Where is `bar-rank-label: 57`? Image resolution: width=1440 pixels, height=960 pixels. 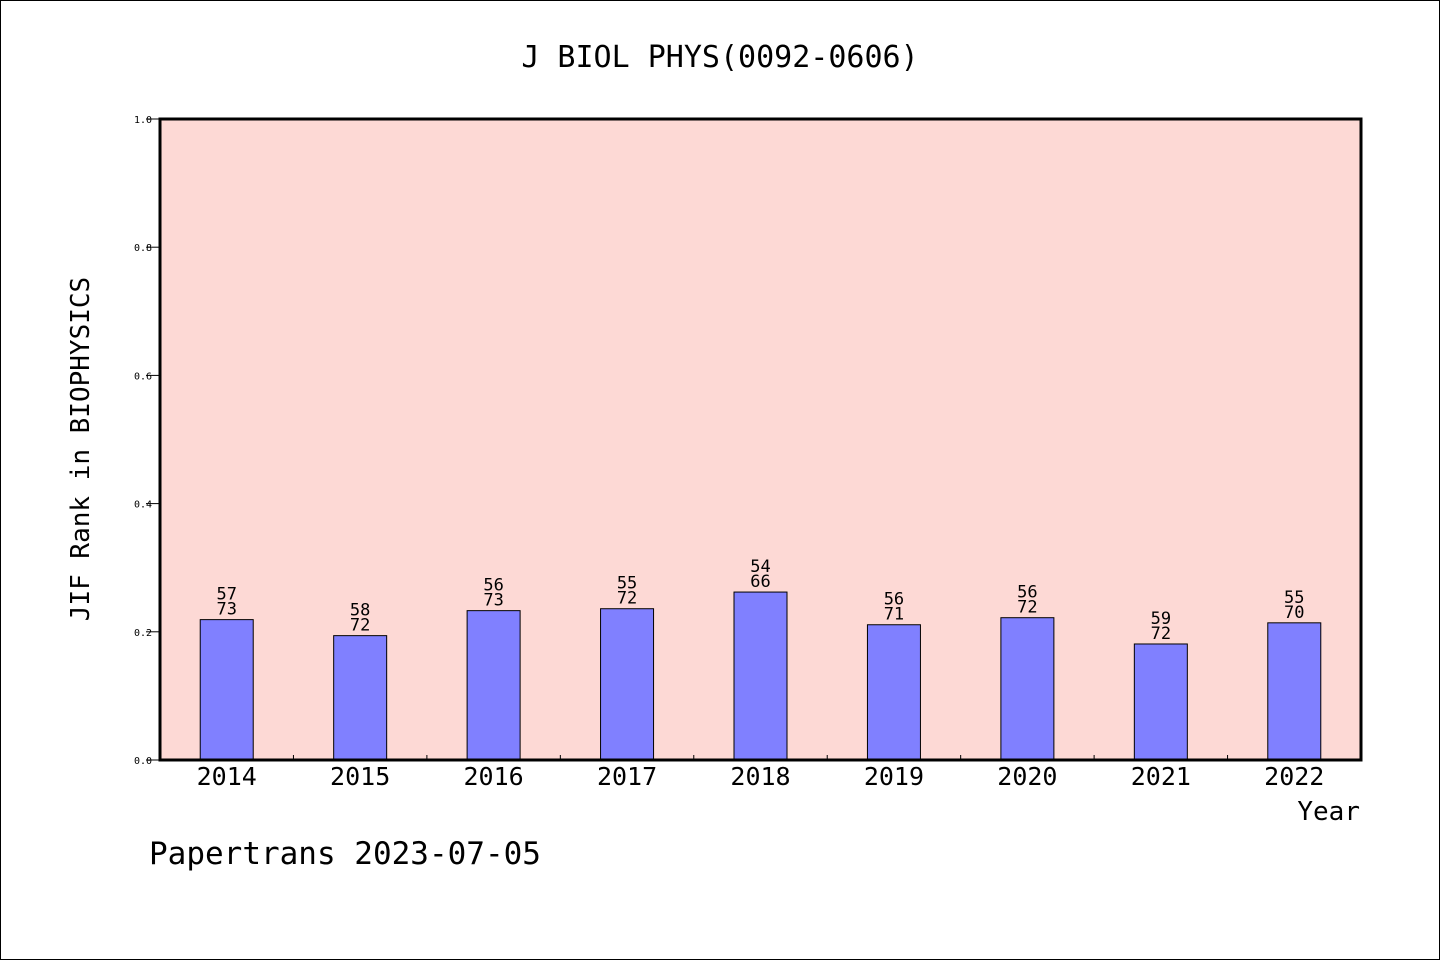 bar-rank-label: 57 is located at coordinates (226, 595).